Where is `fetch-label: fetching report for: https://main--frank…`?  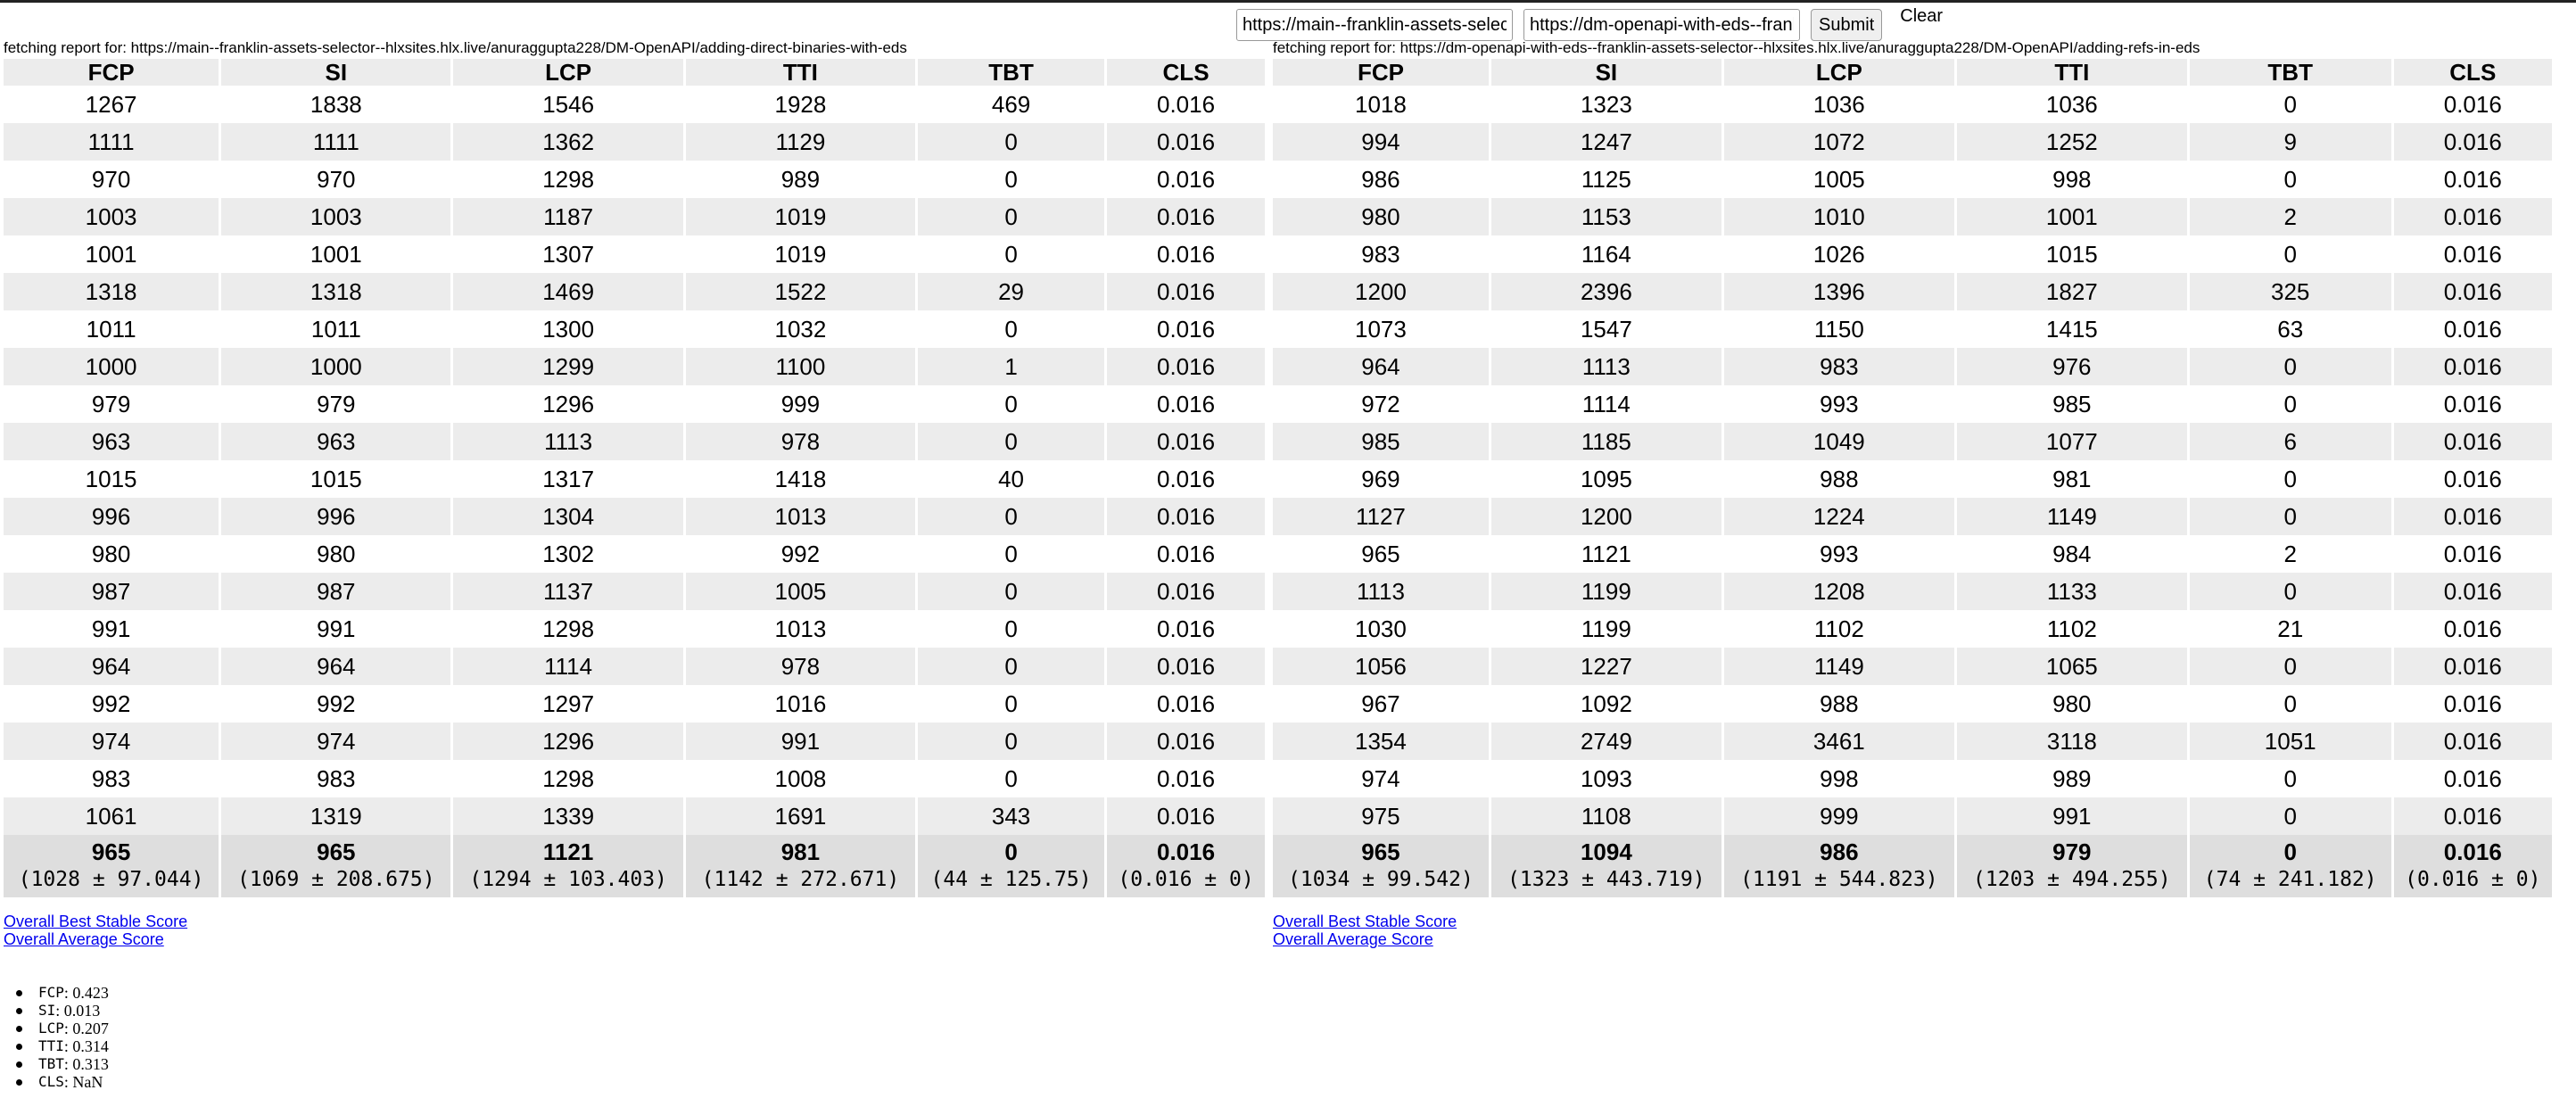
fetch-label: fetching report for: https://main--frank… is located at coordinates (456, 47).